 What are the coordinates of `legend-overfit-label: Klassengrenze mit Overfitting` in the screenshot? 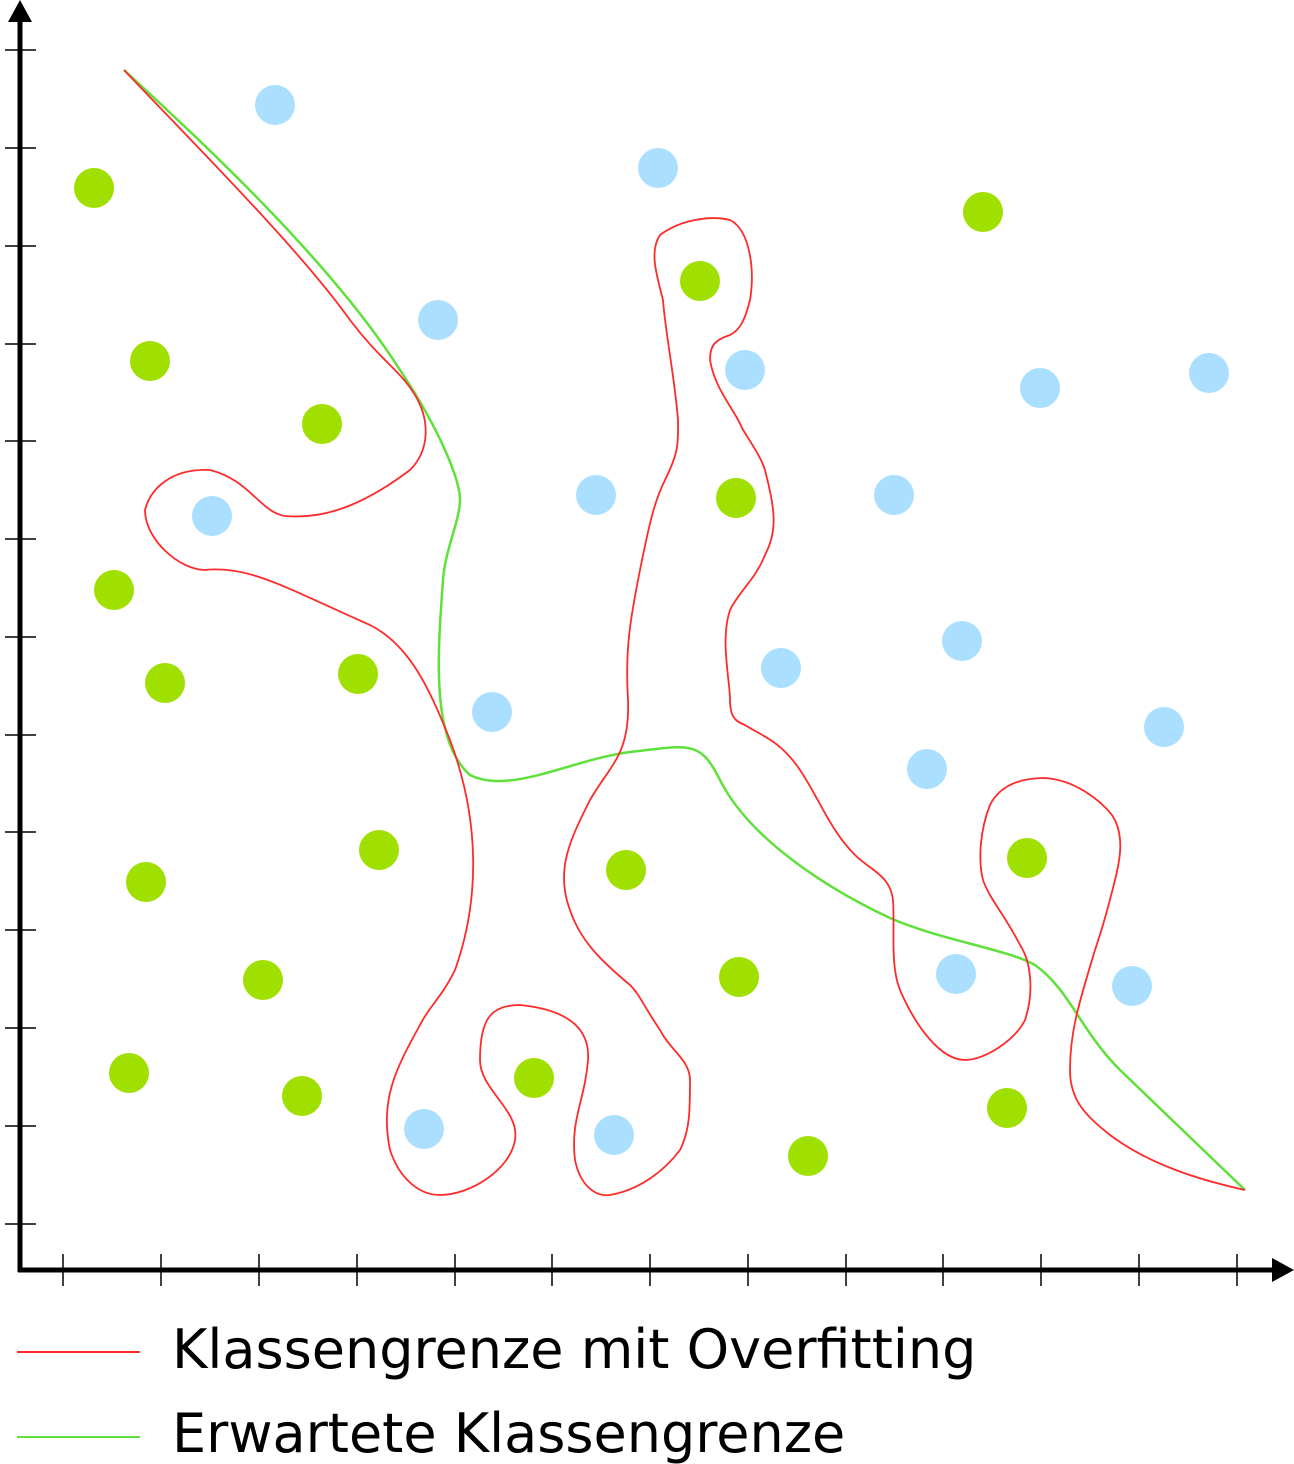 It's located at (574, 1349).